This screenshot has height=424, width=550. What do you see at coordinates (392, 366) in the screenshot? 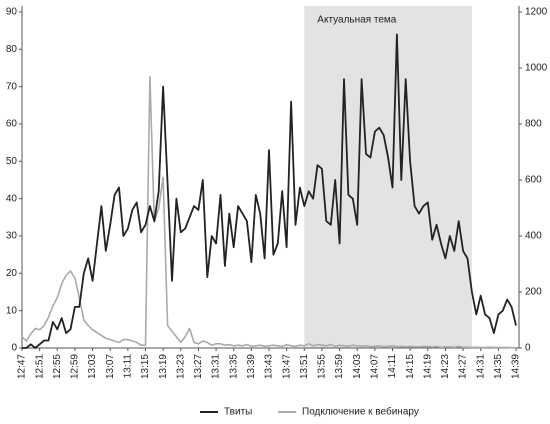
I see `x-tick-label: 14:11` at bounding box center [392, 366].